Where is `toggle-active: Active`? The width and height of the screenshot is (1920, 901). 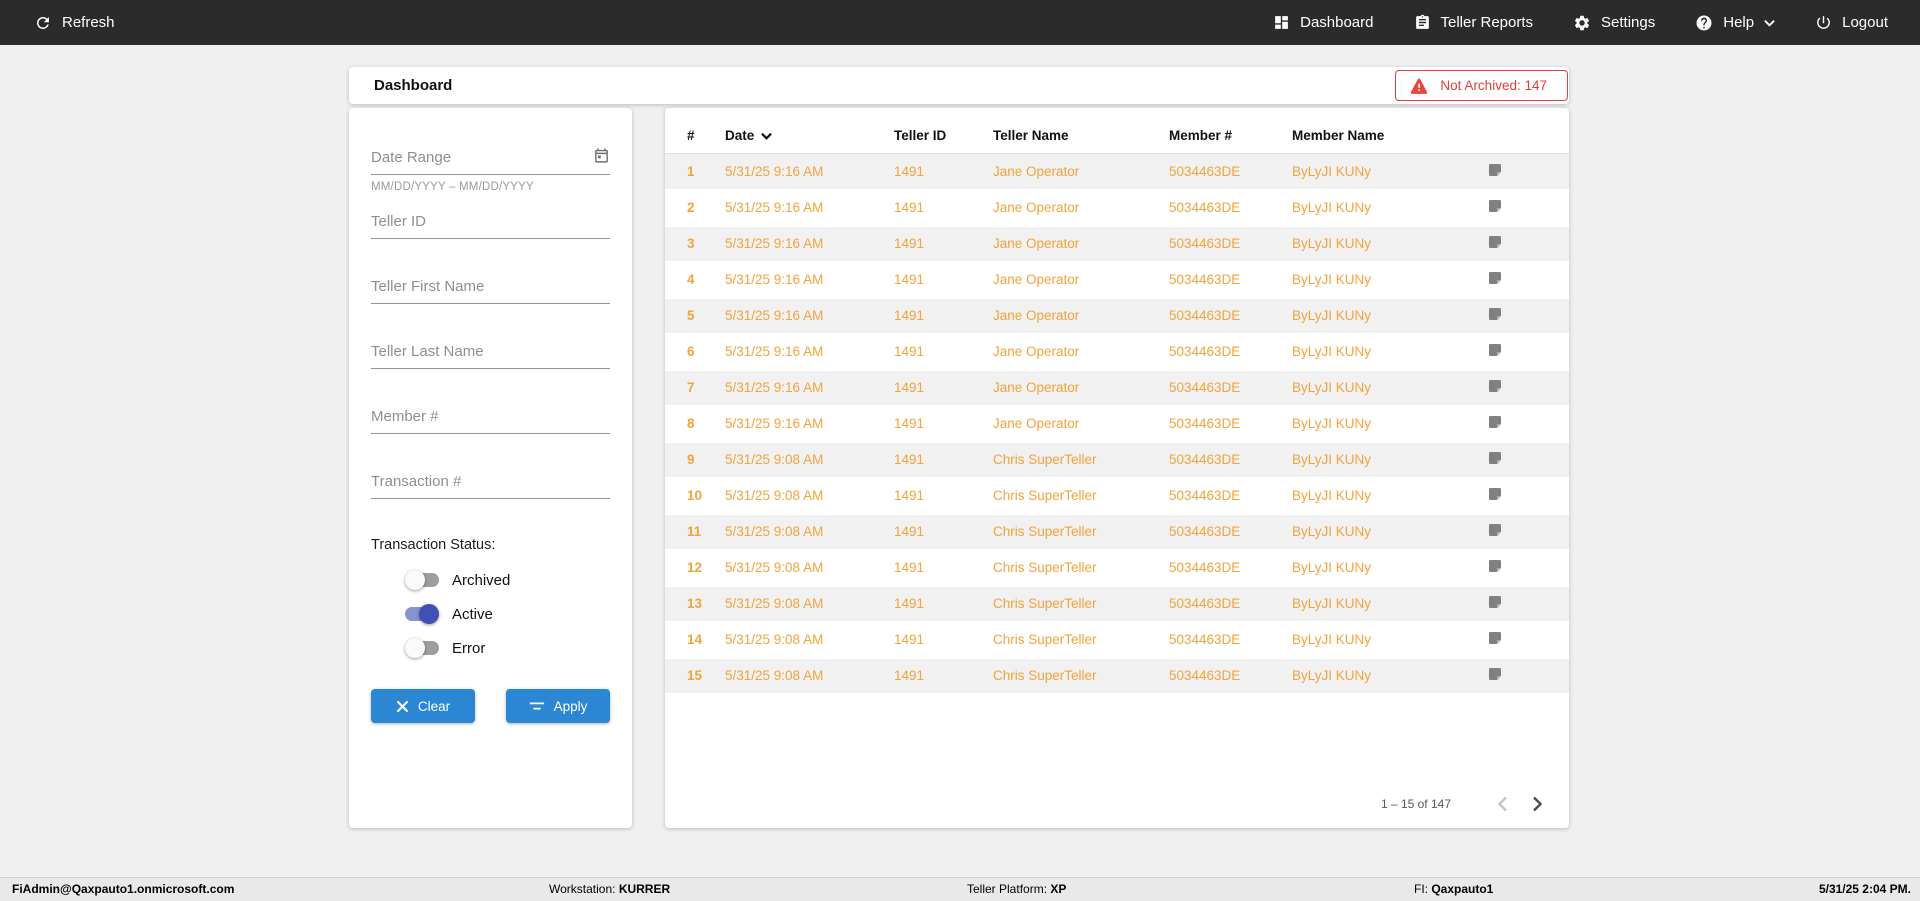
toggle-active: Active is located at coordinates (490, 614).